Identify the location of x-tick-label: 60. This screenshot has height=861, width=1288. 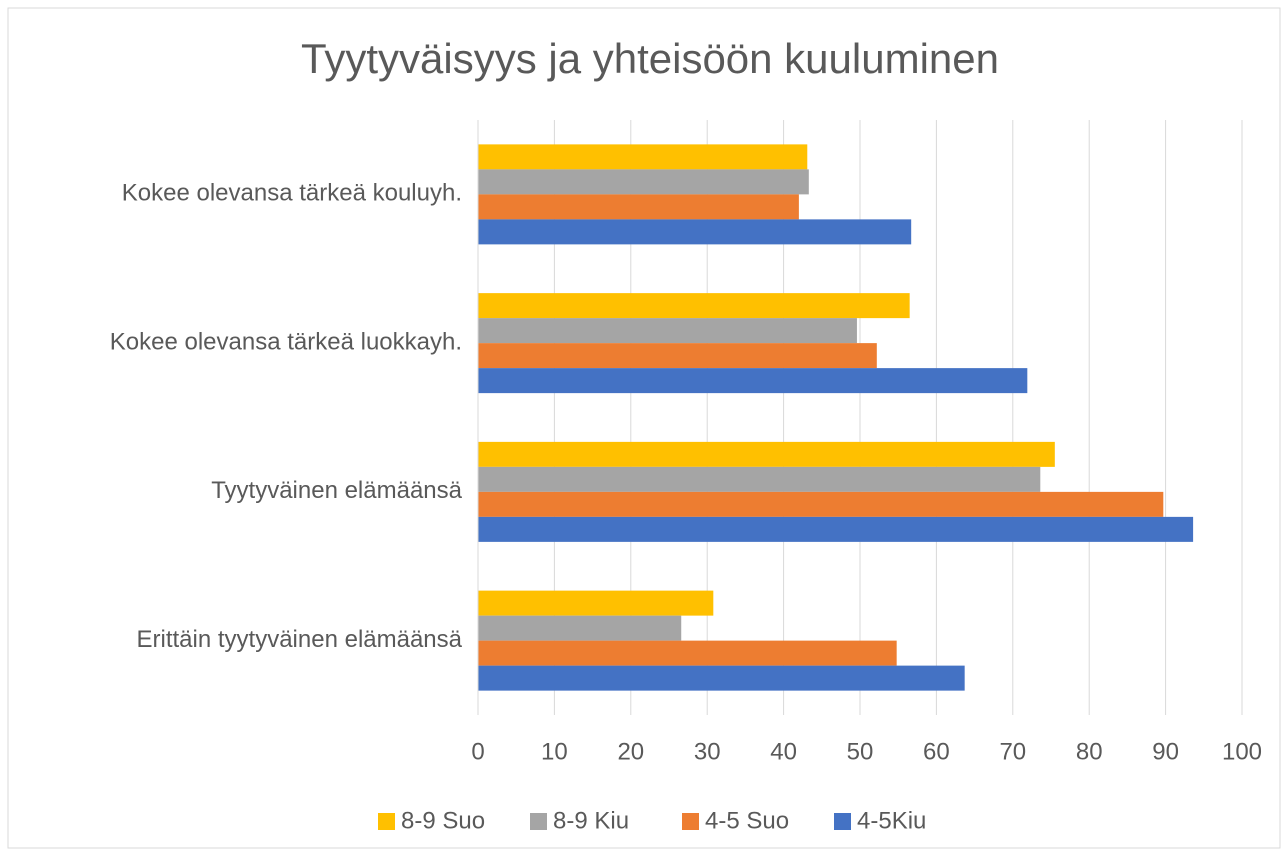
(936, 751).